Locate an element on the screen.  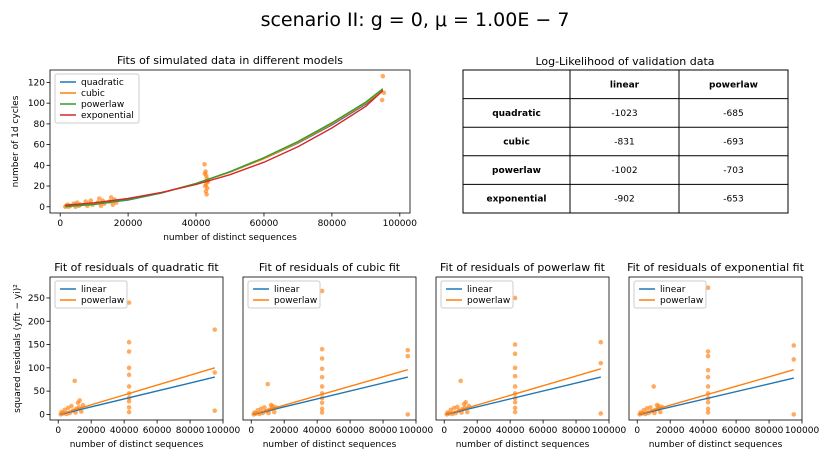
table-col-header: powerlaw is located at coordinates (733, 85).